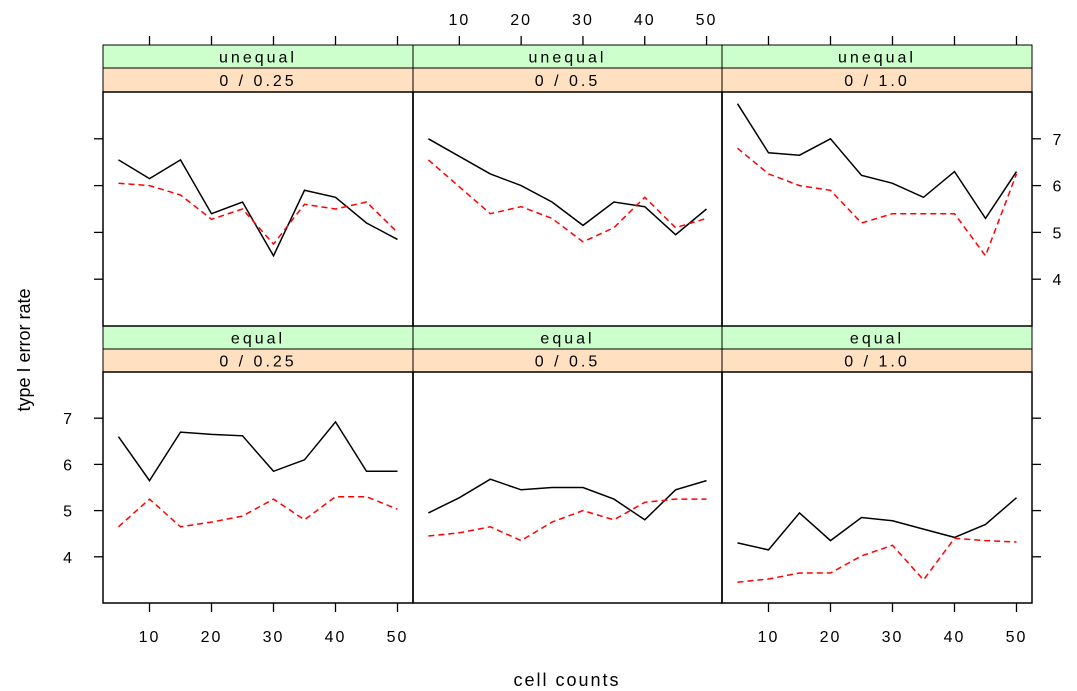 The image size is (1077, 691). I want to click on panel: unequal 0 / 0.25, so click(258, 185).